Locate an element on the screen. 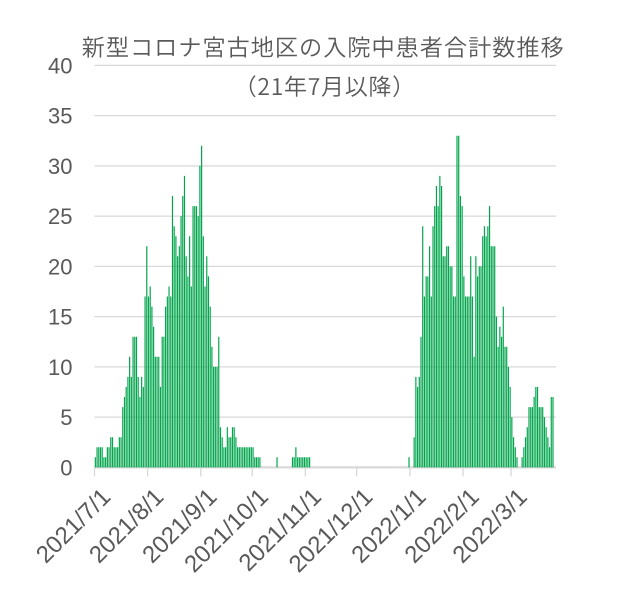  svg-text: 20 is located at coordinates (60, 266).